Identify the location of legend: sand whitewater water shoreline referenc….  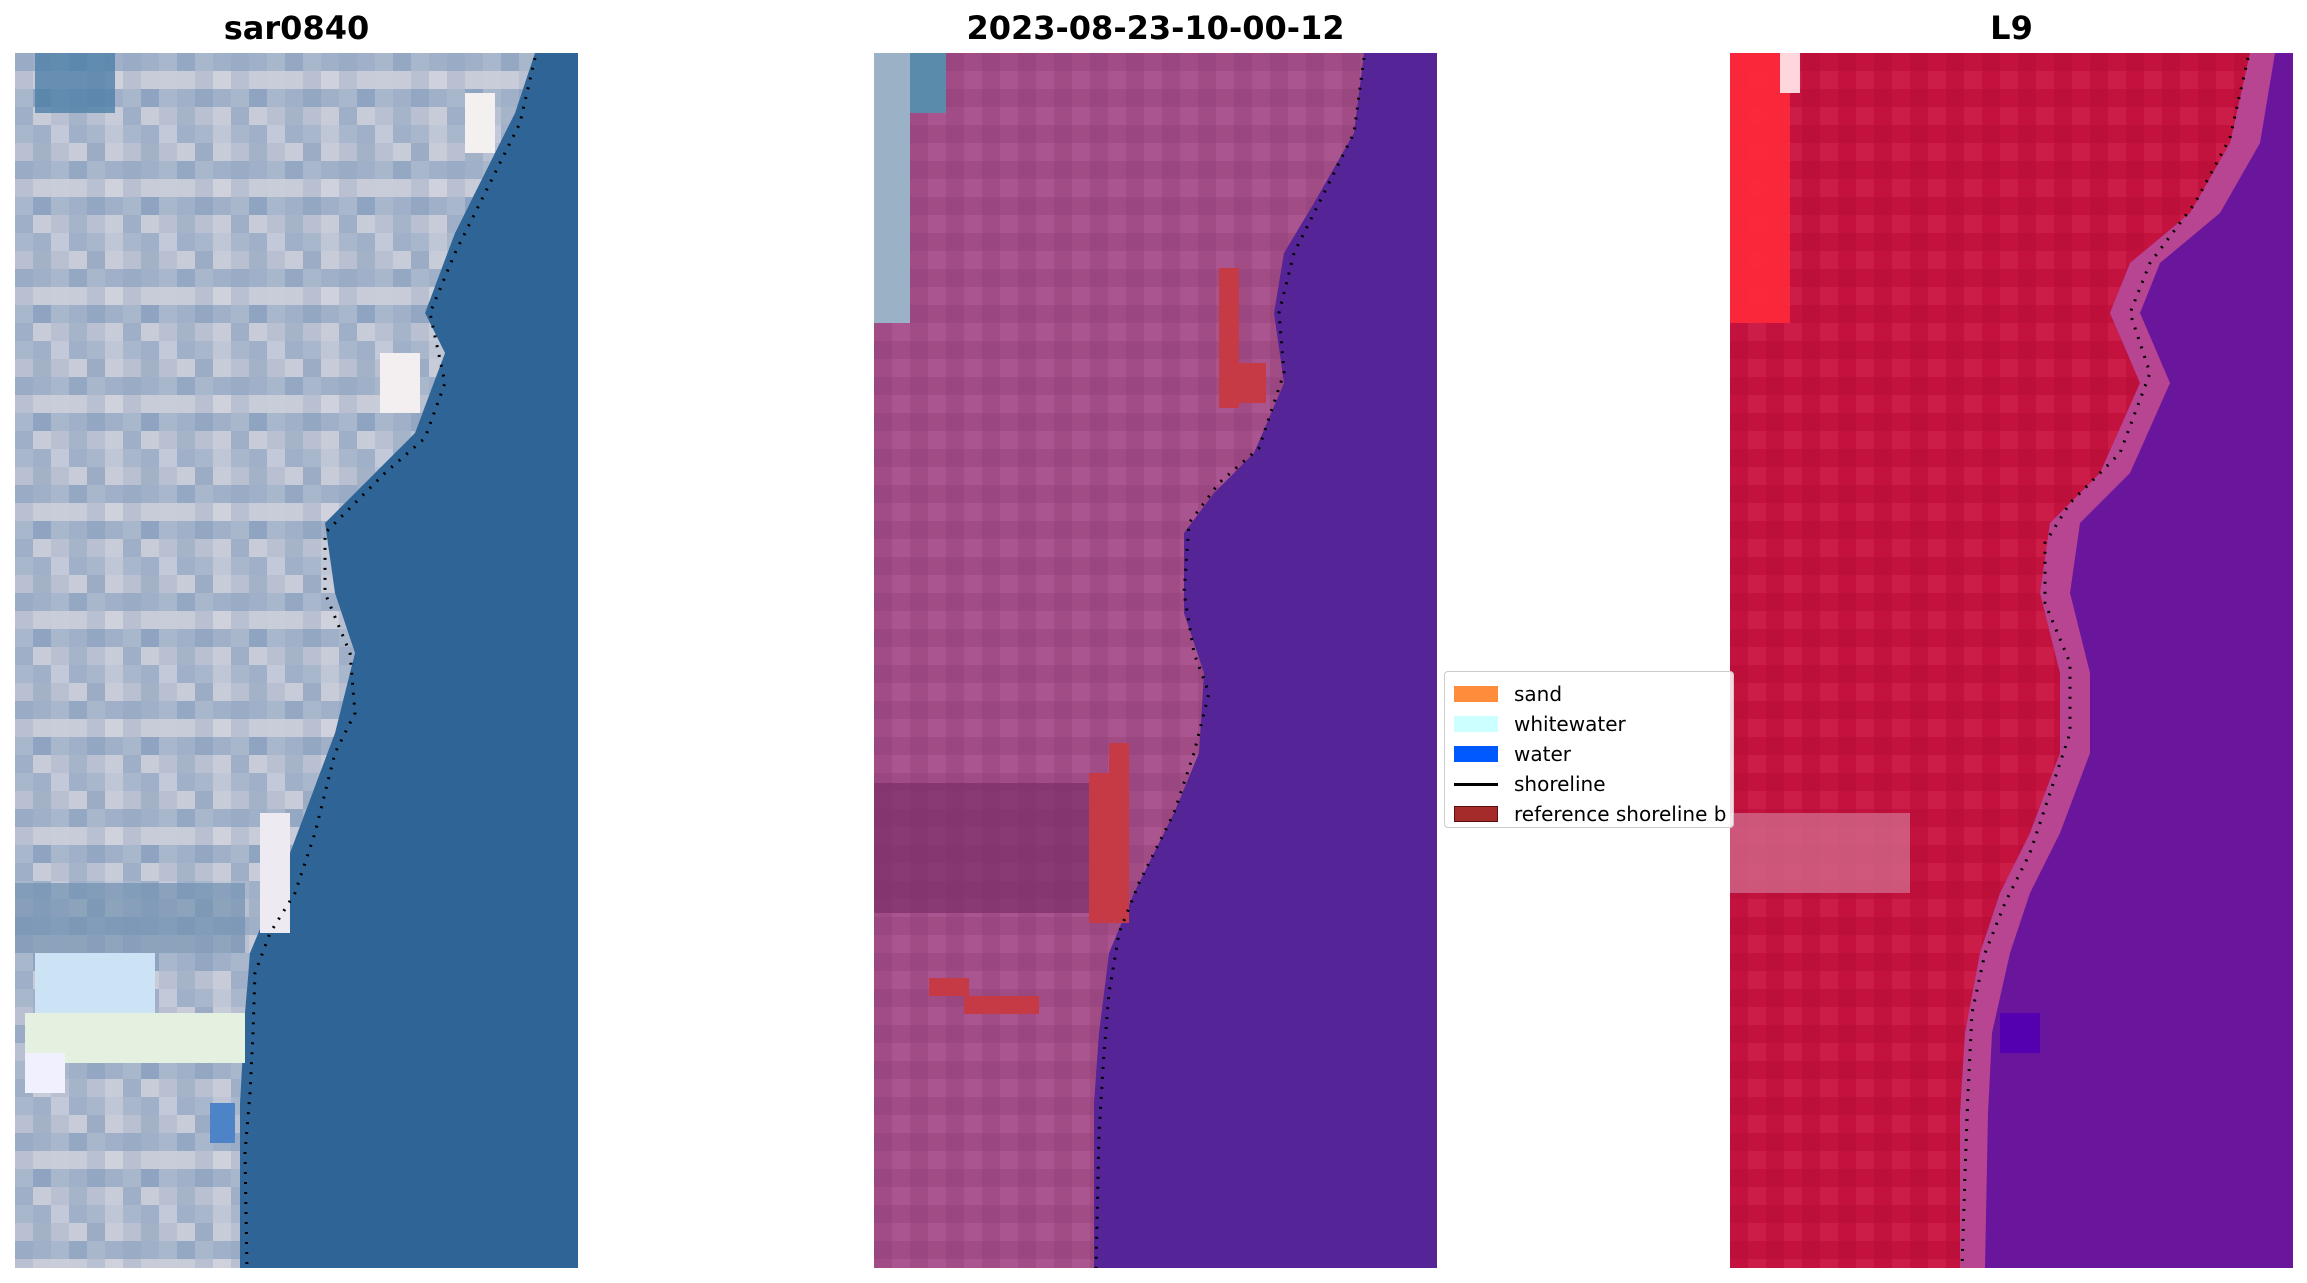
(1589, 749).